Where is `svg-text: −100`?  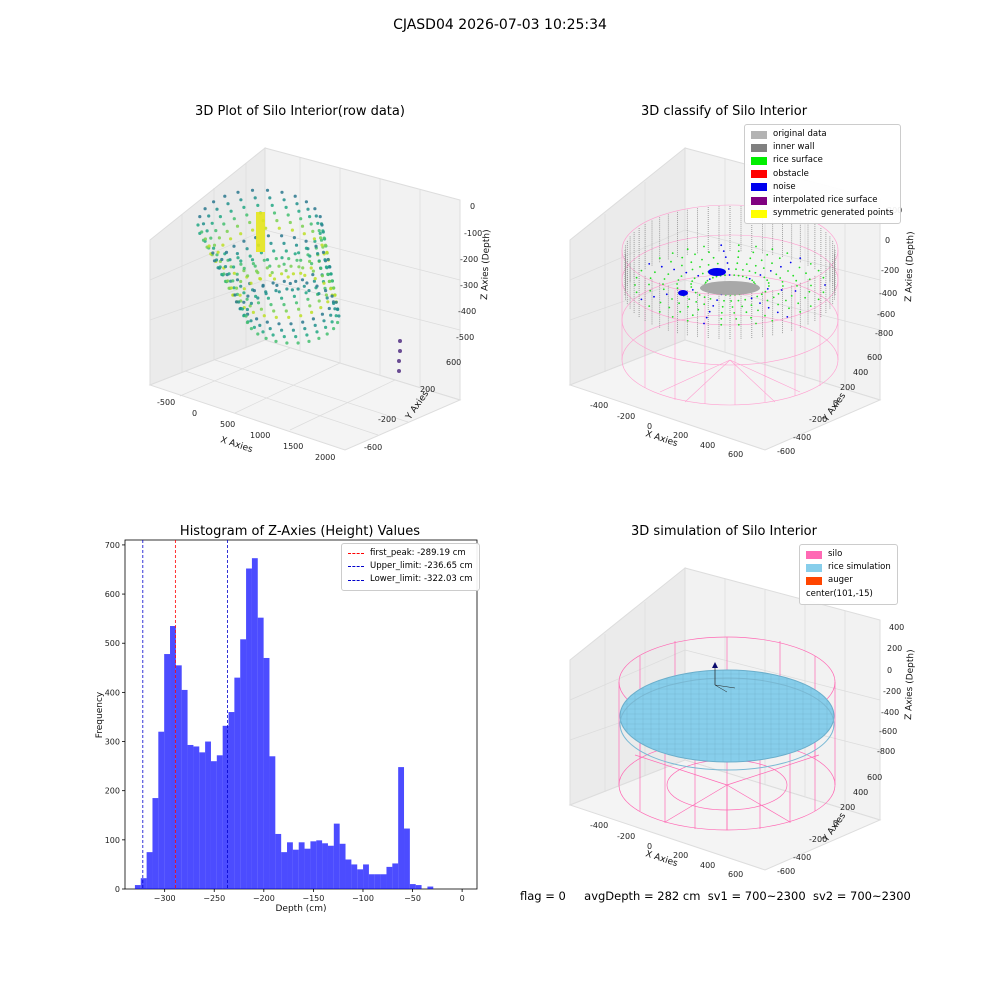 svg-text: −100 is located at coordinates (363, 898).